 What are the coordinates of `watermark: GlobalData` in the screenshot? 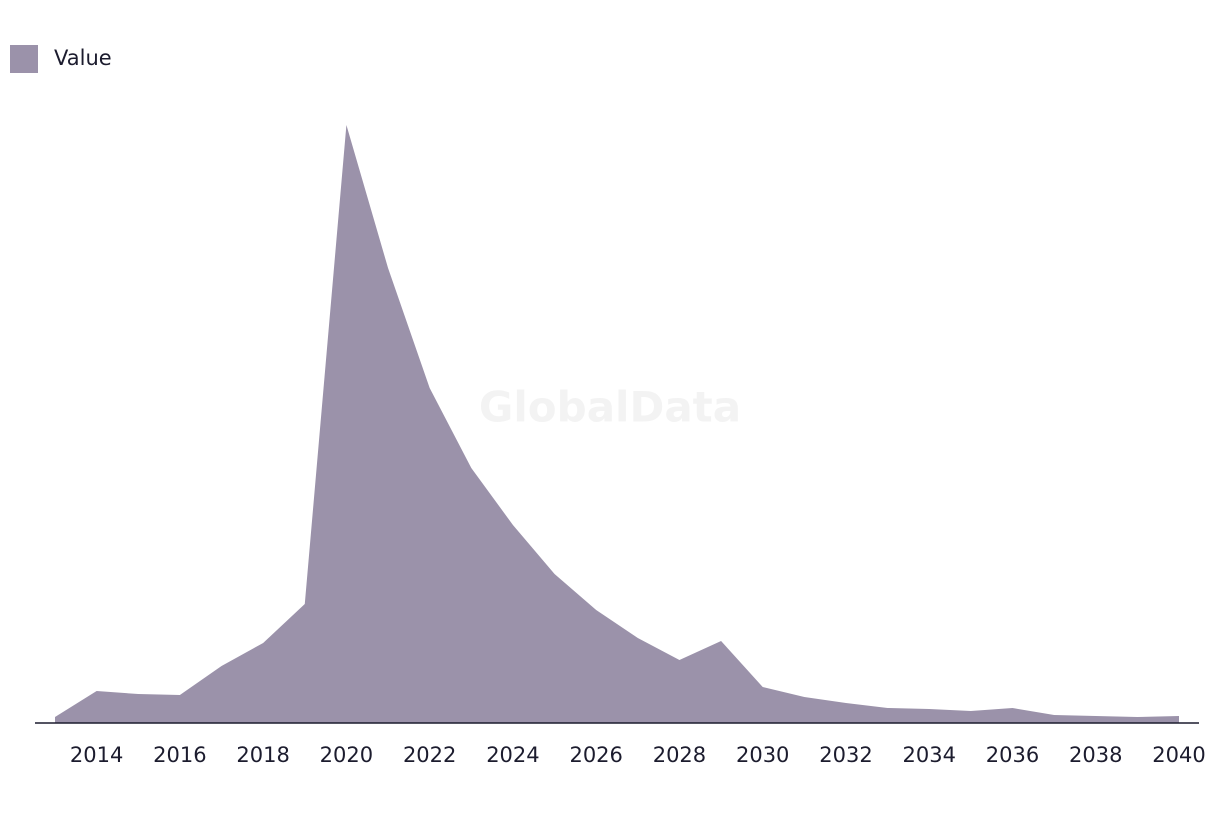 It's located at (610, 407).